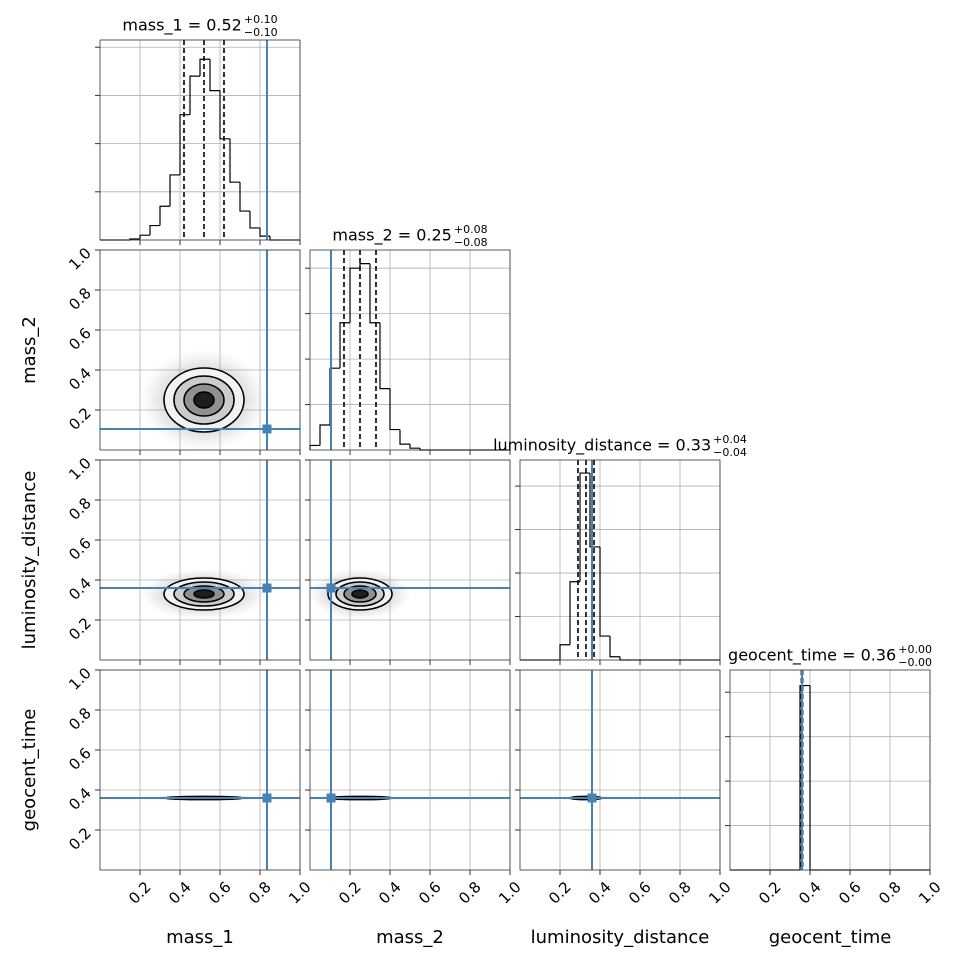  Describe the element at coordinates (181, 26) in the screenshot. I see `panel-title: mass_1 = 0.52` at that location.